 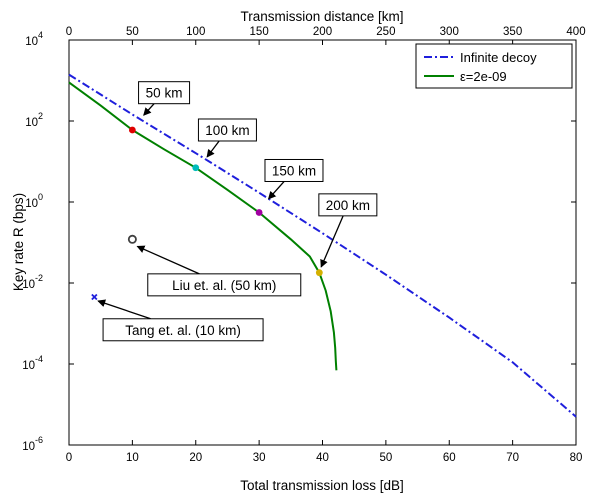 I want to click on x-tick-label: 70, so click(x=512, y=458).